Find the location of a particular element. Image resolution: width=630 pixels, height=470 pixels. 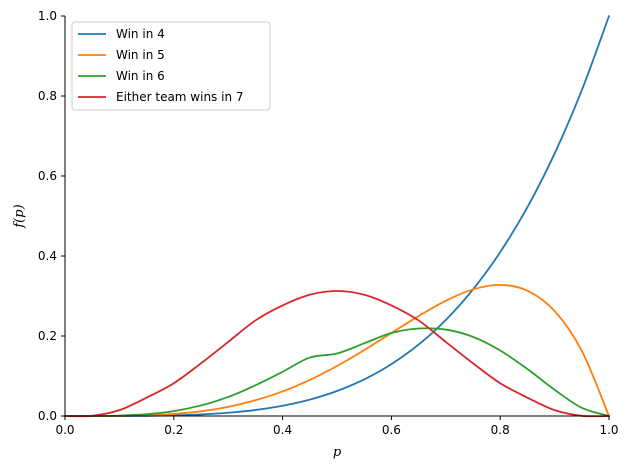

y-tick-label: 0.4 is located at coordinates (47, 256).